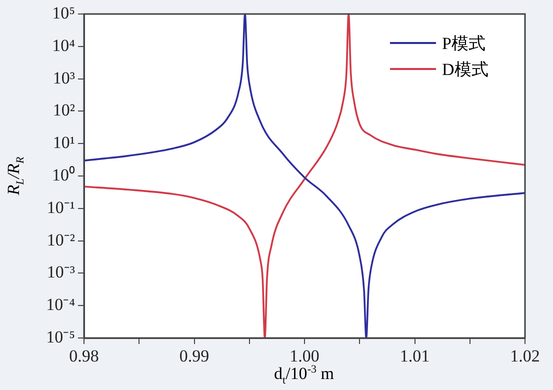 This screenshot has width=553, height=390. I want to click on x-tick-label: 1.02, so click(525, 356).